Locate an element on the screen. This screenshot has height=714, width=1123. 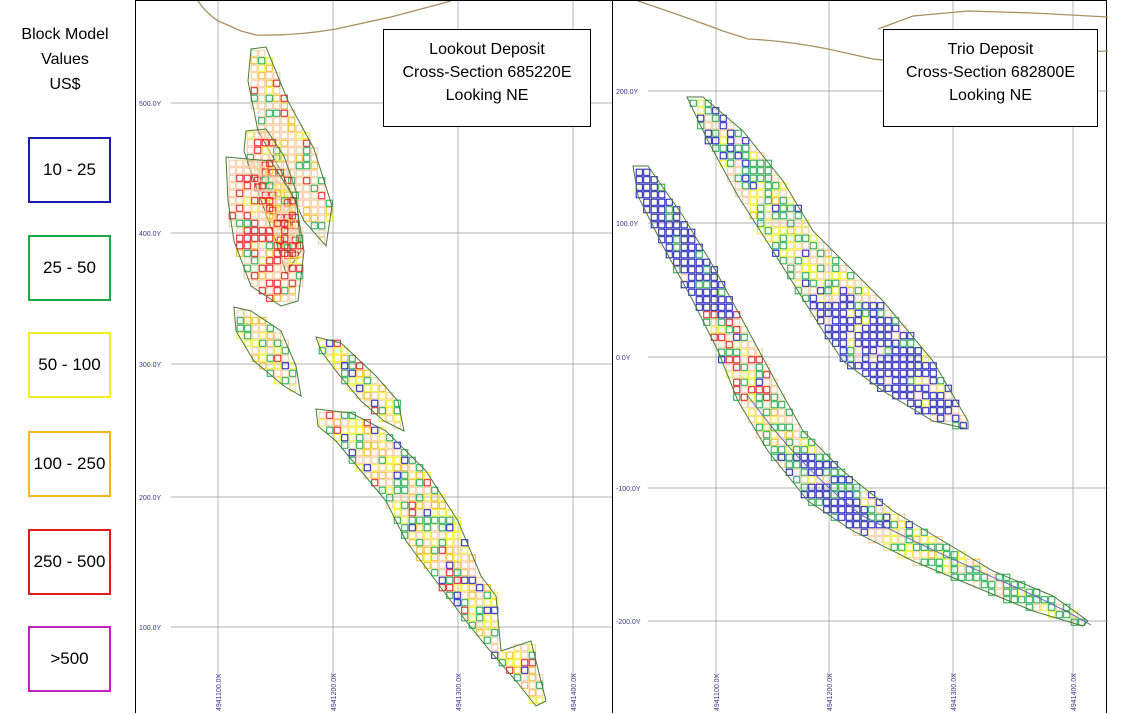
lookout-y-tick-label: 100.0Y is located at coordinates (150, 628).